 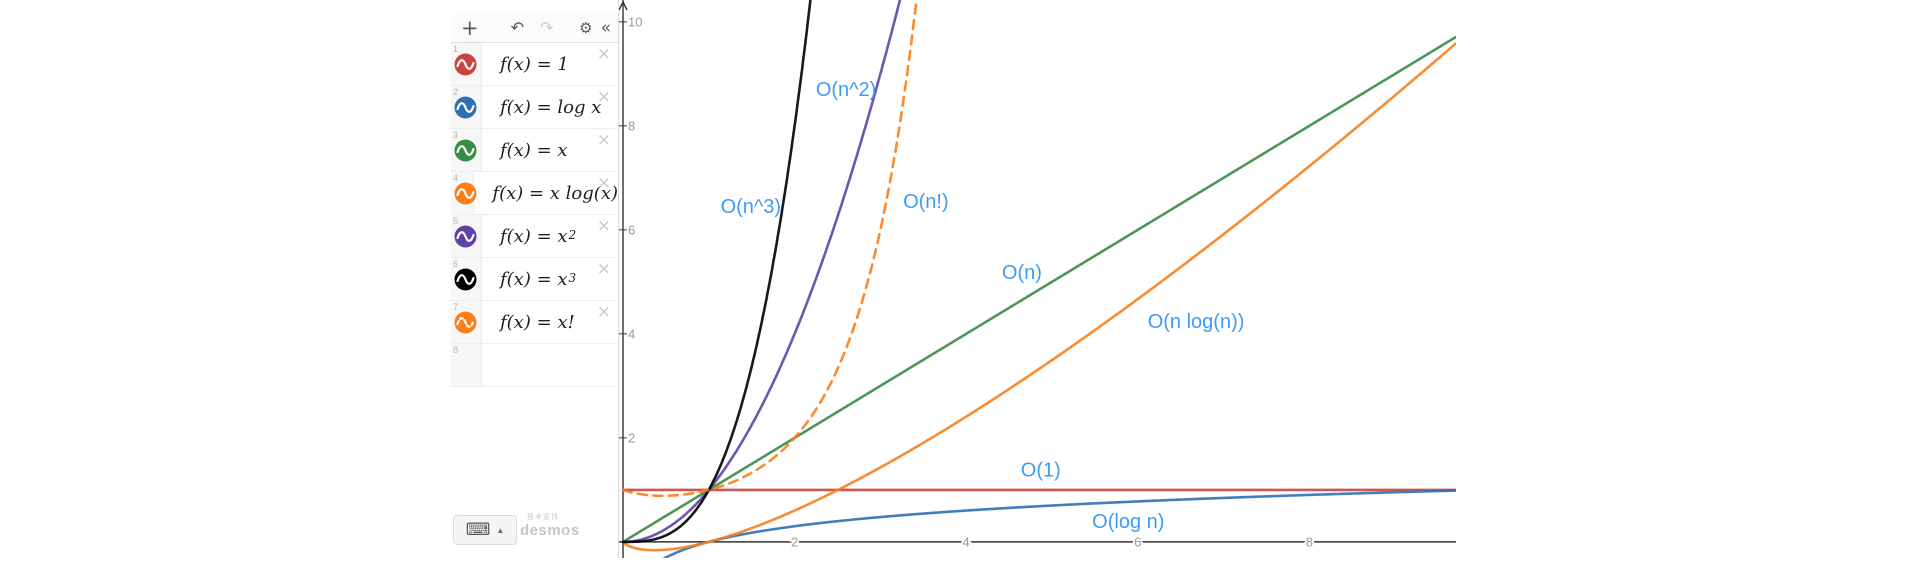 What do you see at coordinates (631, 437) in the screenshot?
I see `y-tick-label: 2` at bounding box center [631, 437].